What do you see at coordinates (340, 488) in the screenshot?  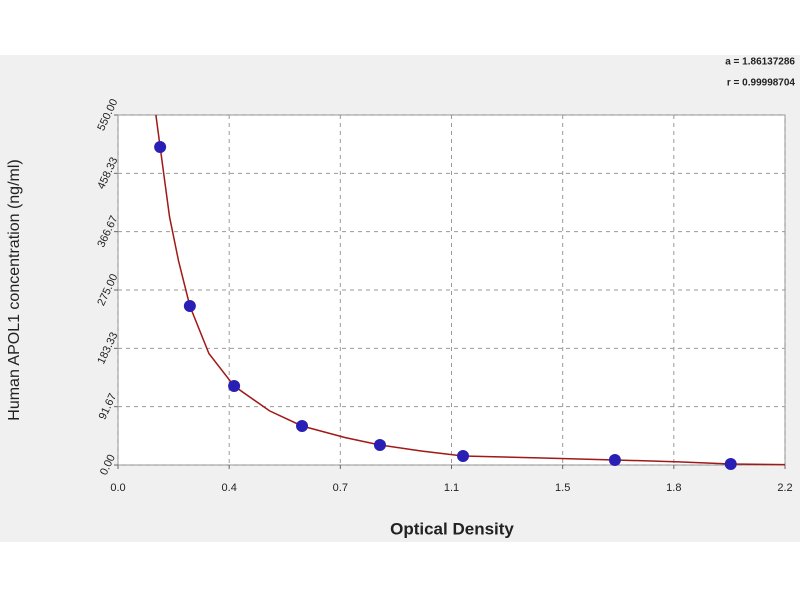 I see `x-tick-label: 0.7` at bounding box center [340, 488].